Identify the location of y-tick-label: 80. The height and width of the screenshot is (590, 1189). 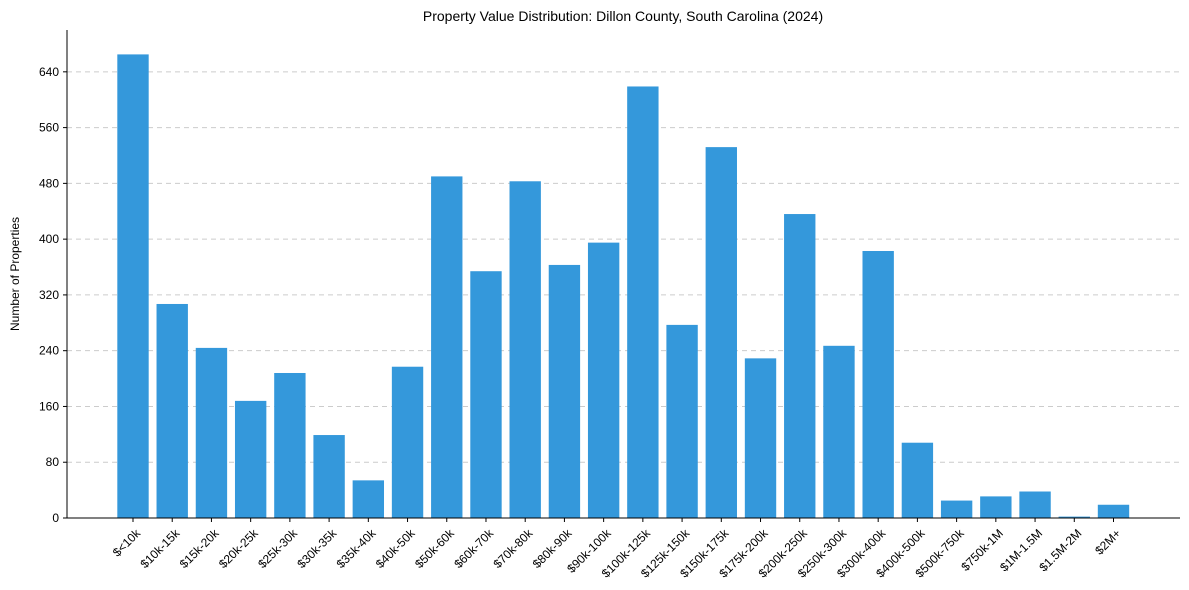
(53, 462).